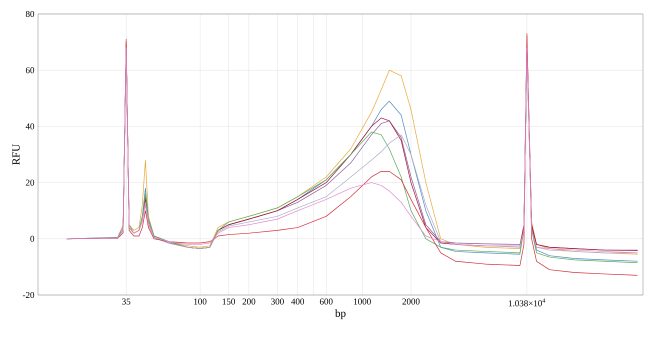 Image resolution: width=650 pixels, height=337 pixels. Describe the element at coordinates (362, 301) in the screenshot. I see `x-tick-label: 1000` at that location.